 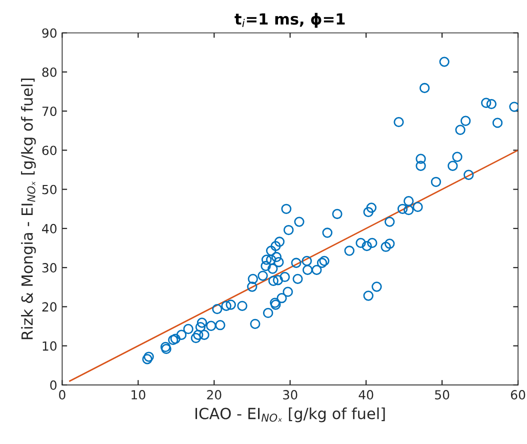 I want to click on y-tick-label: 90, so click(x=49, y=33).